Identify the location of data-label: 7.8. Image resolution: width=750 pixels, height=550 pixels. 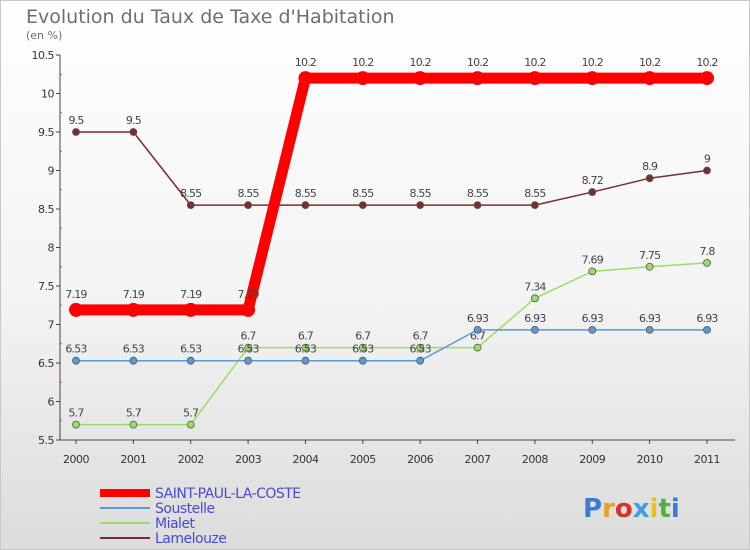
(707, 251).